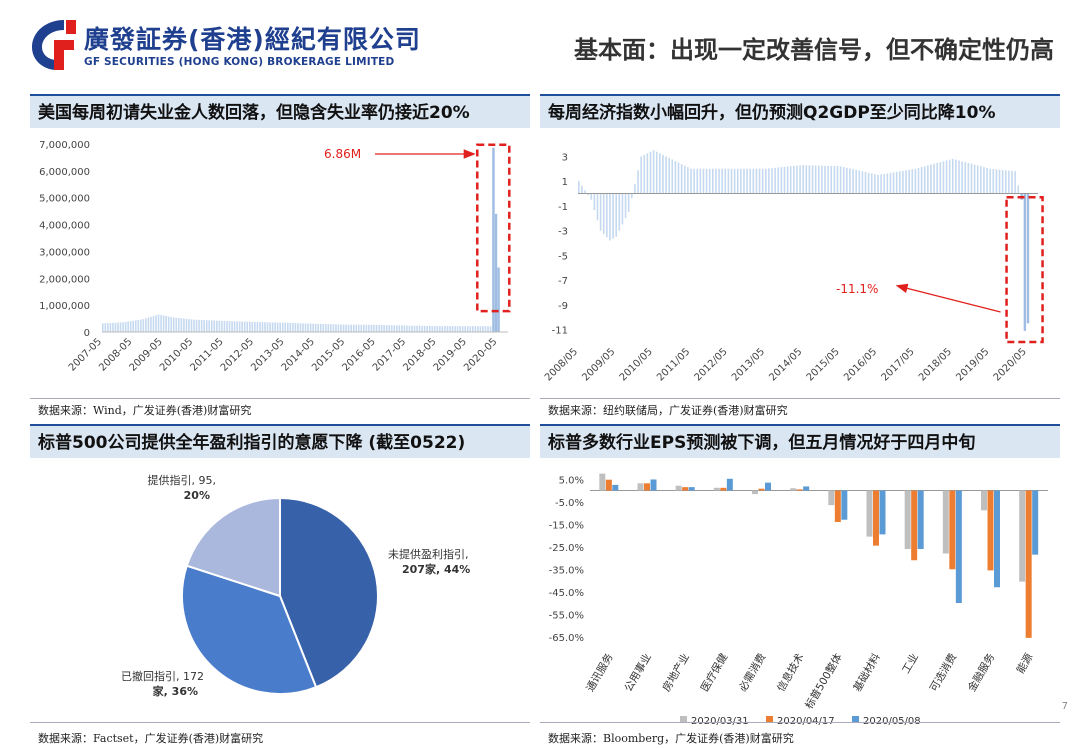 This screenshot has height=748, width=1080. Describe the element at coordinates (566, 638) in the screenshot. I see `y-tick-label: -65.0%` at that location.